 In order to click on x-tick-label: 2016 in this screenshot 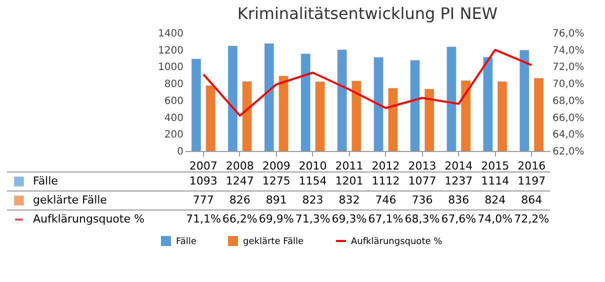, I will do `click(532, 166)`.